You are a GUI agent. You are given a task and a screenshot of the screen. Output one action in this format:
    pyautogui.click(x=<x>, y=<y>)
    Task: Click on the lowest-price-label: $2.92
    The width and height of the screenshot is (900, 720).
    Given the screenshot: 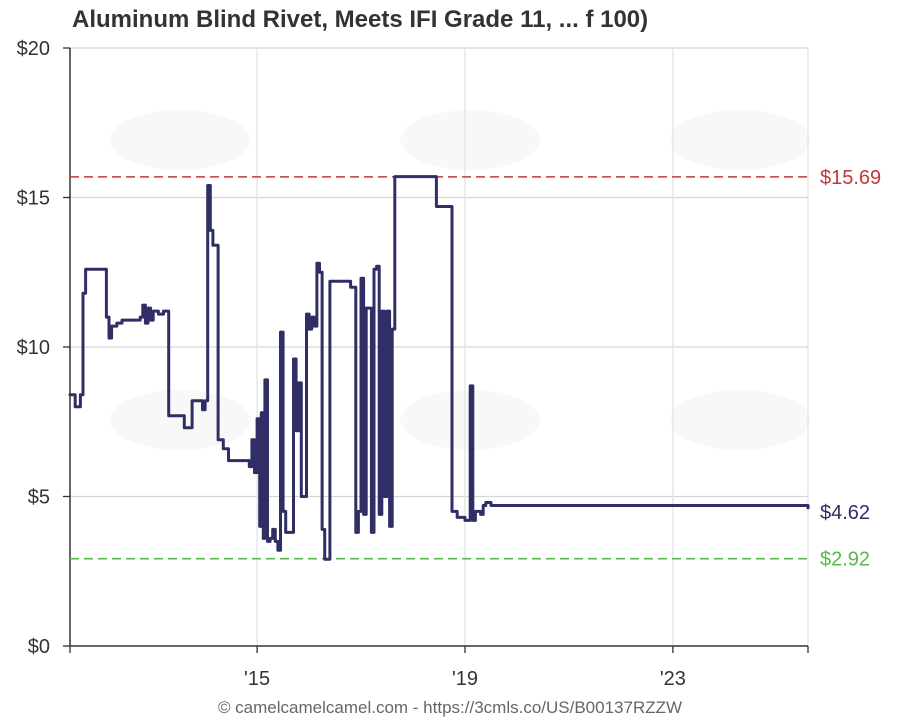 What is the action you would take?
    pyautogui.click(x=845, y=560)
    